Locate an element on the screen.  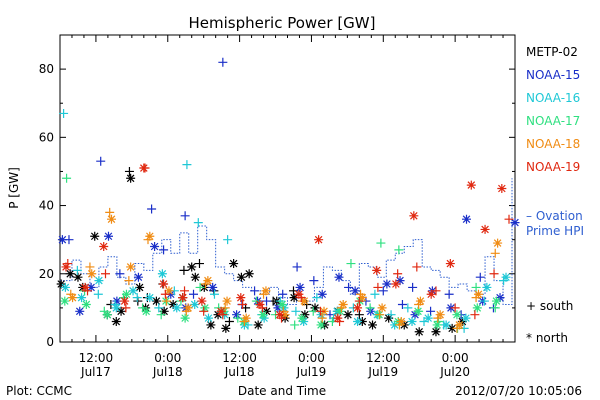
legend-north-marker: * north is located at coordinates (547, 338).